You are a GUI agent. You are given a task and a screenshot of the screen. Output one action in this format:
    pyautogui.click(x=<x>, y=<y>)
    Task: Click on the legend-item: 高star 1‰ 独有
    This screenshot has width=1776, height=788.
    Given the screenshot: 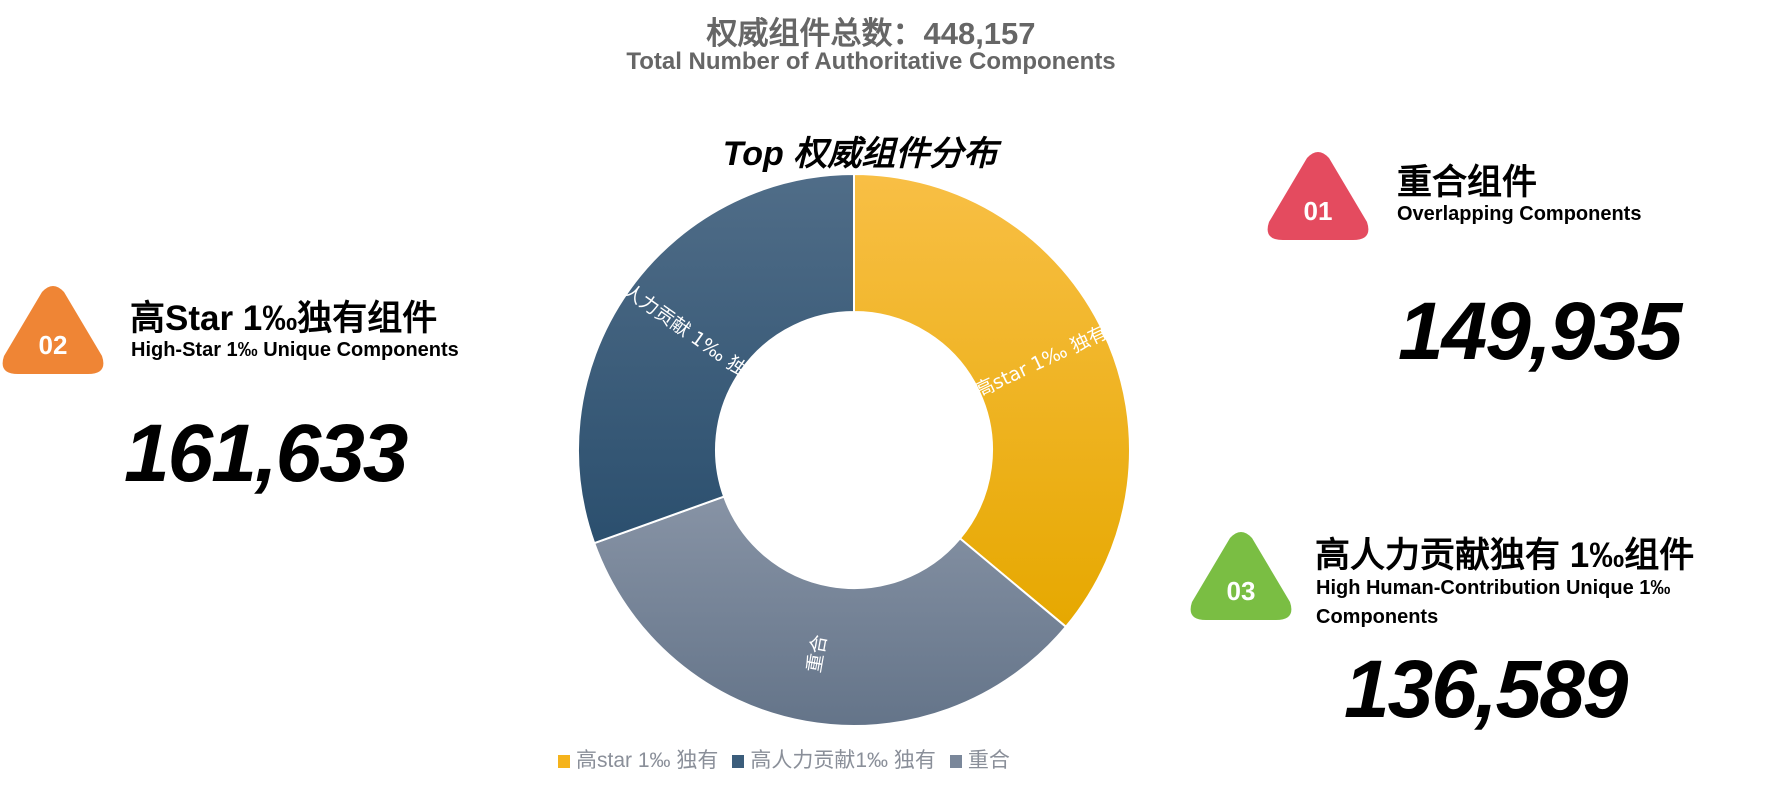 What is the action you would take?
    pyautogui.click(x=638, y=759)
    